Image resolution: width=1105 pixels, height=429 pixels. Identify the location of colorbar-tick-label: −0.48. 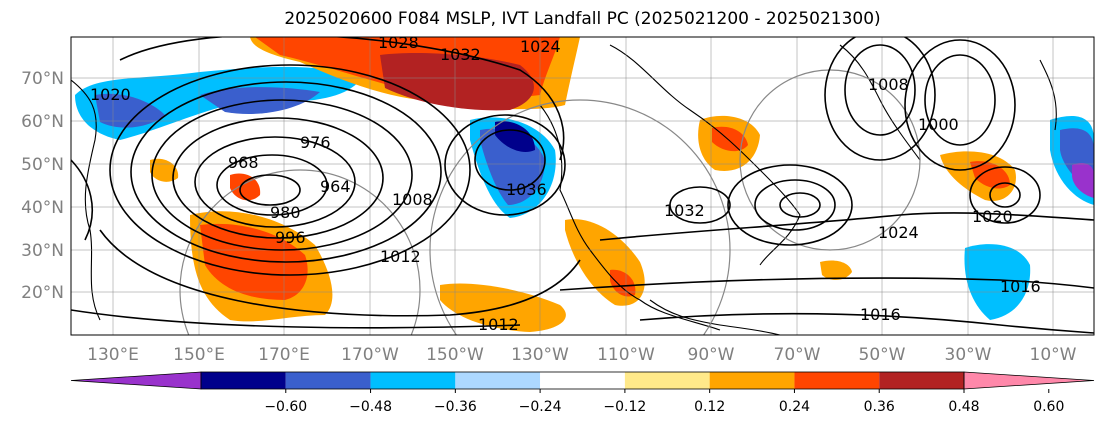
(370, 407).